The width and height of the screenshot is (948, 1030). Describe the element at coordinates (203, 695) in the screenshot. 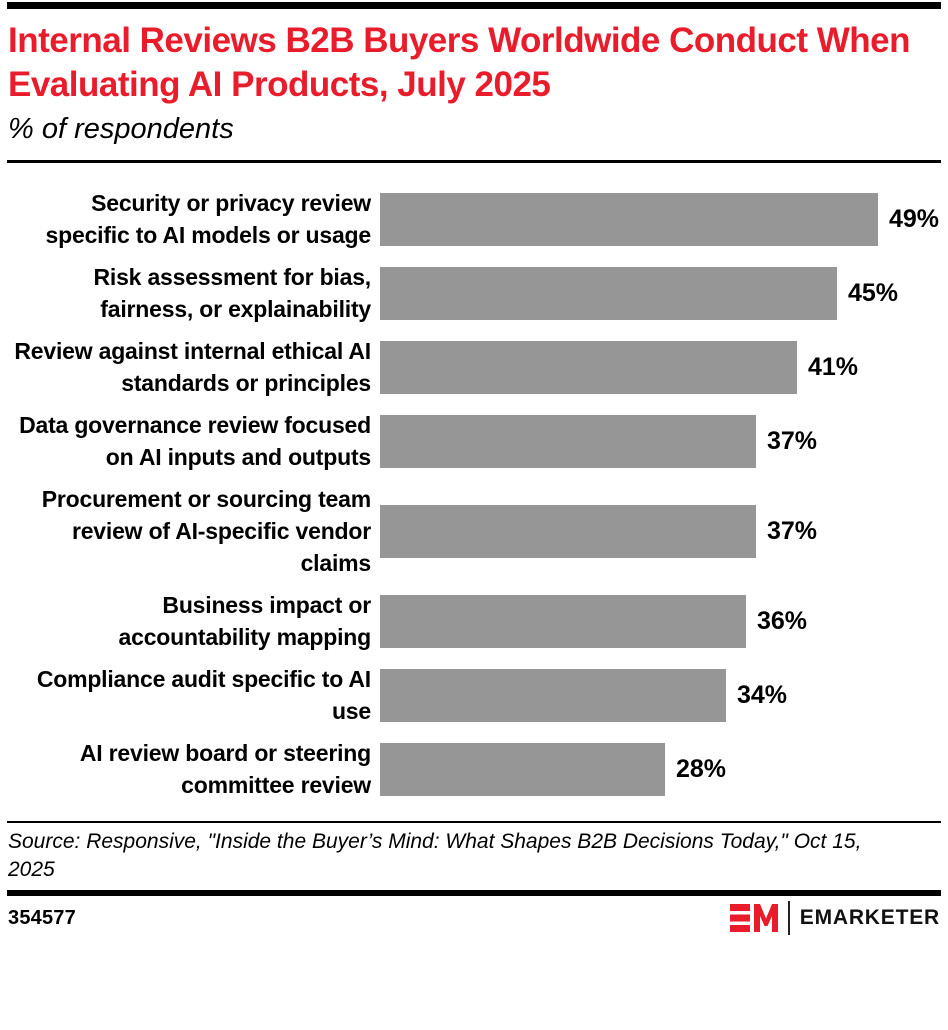

I see `category-label: Compliance audit specific to AI use` at that location.